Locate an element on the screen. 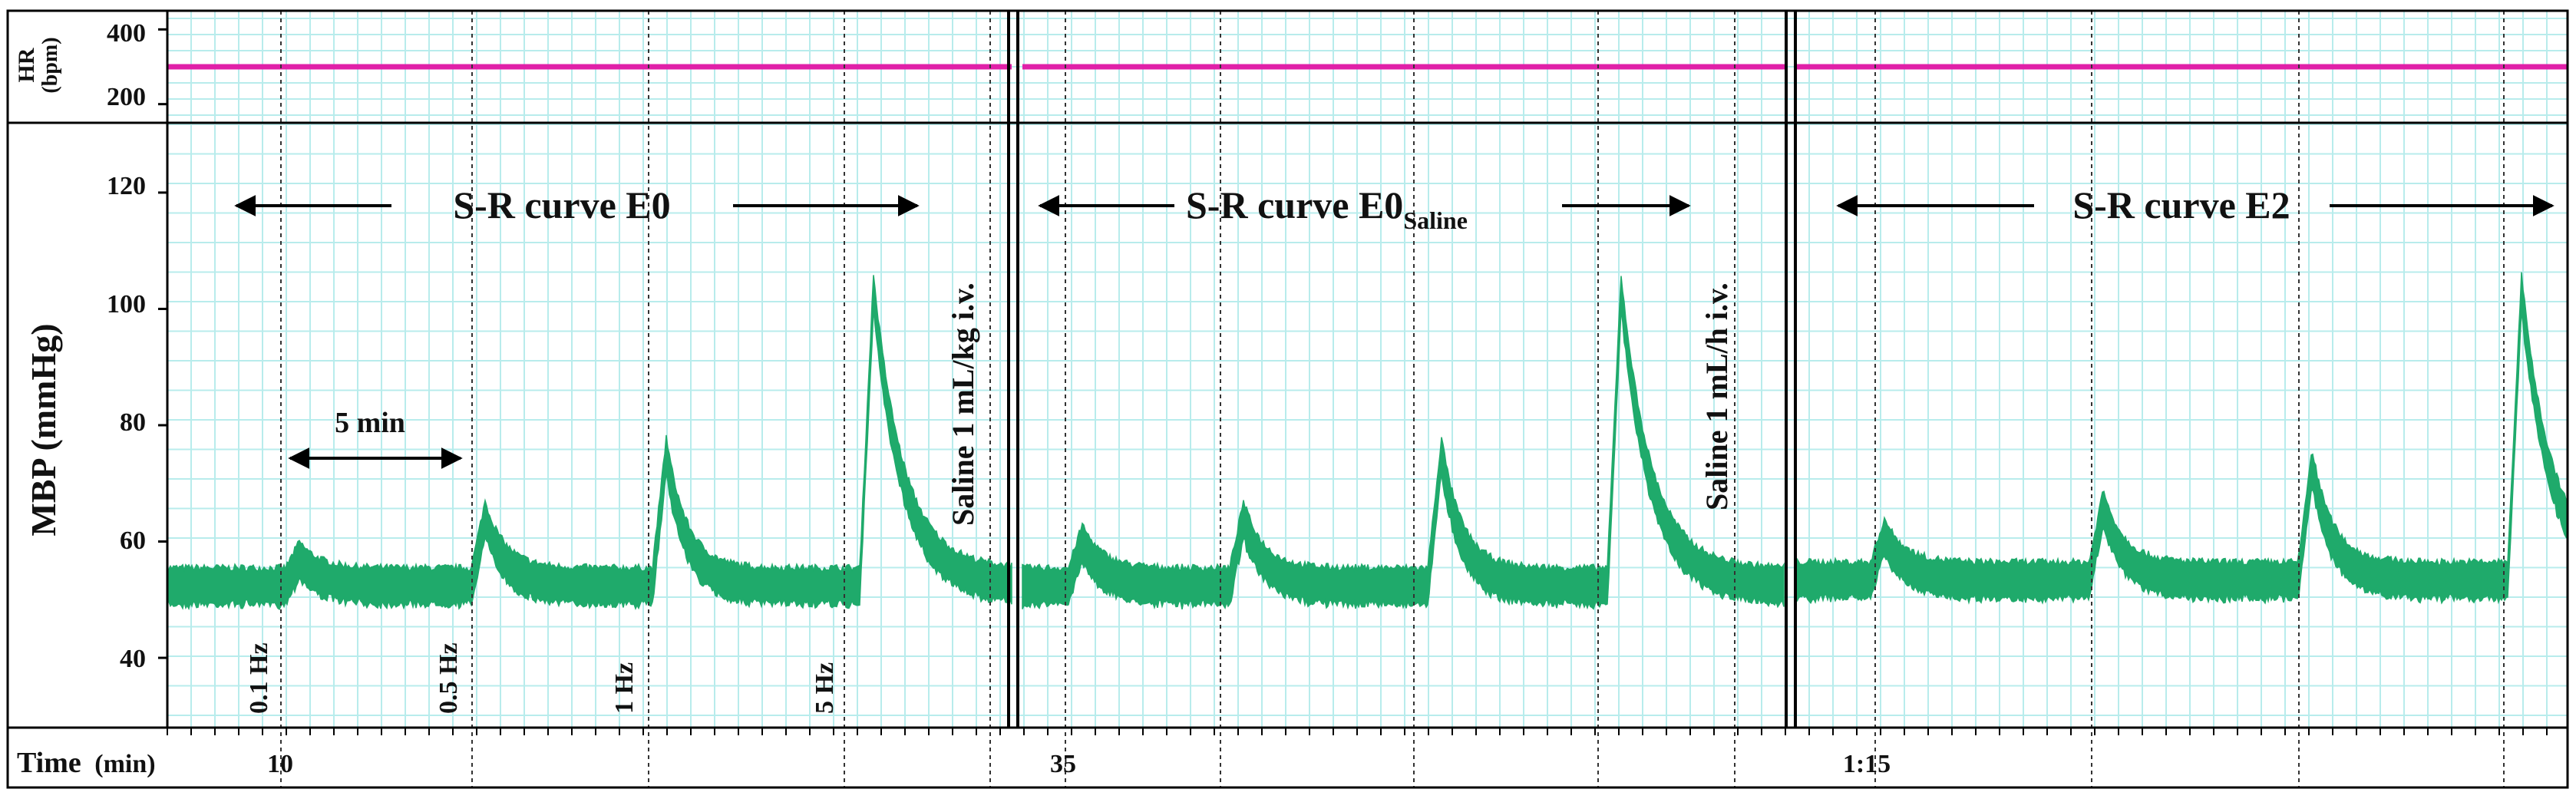 This screenshot has width=2576, height=799. time-axis-label: Time (min) is located at coordinates (86, 763).